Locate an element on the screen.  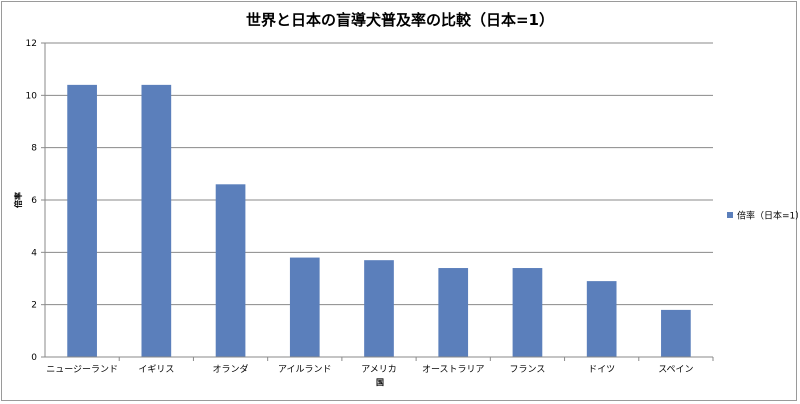
legend-label: 倍率（日本=1） is located at coordinates (768, 216).